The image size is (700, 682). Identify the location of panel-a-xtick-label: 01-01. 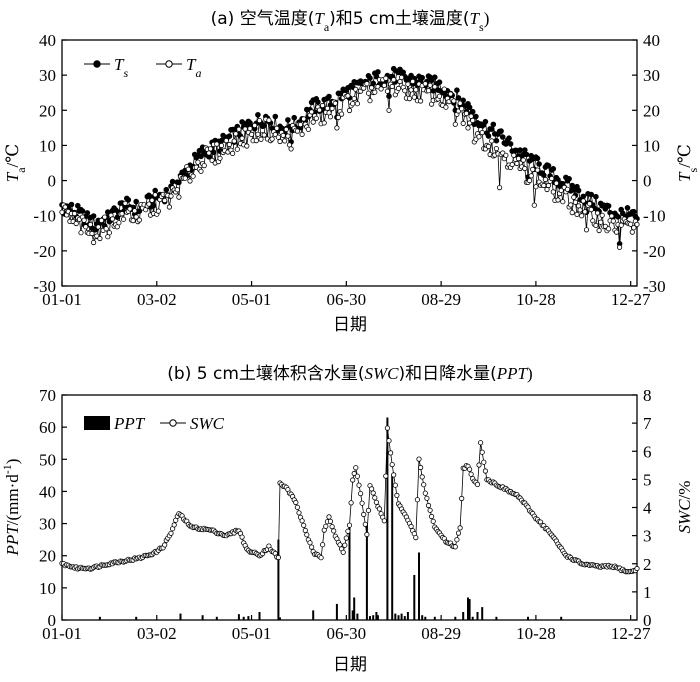
(62, 299).